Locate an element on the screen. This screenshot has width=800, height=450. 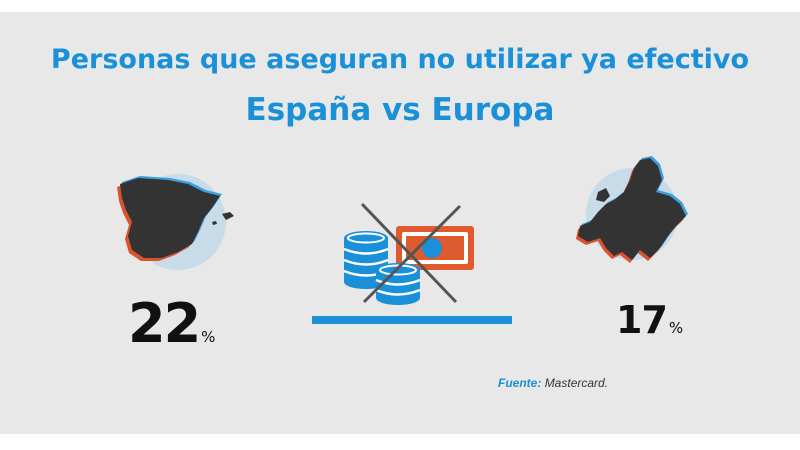
coin-stack-left-icon is located at coordinates (366, 260).